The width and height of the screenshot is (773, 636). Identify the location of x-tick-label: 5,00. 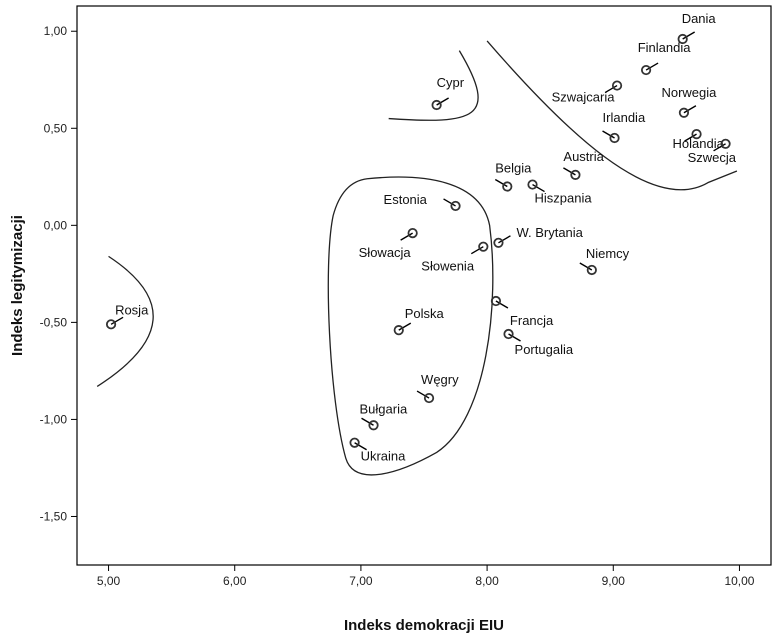
(109, 581).